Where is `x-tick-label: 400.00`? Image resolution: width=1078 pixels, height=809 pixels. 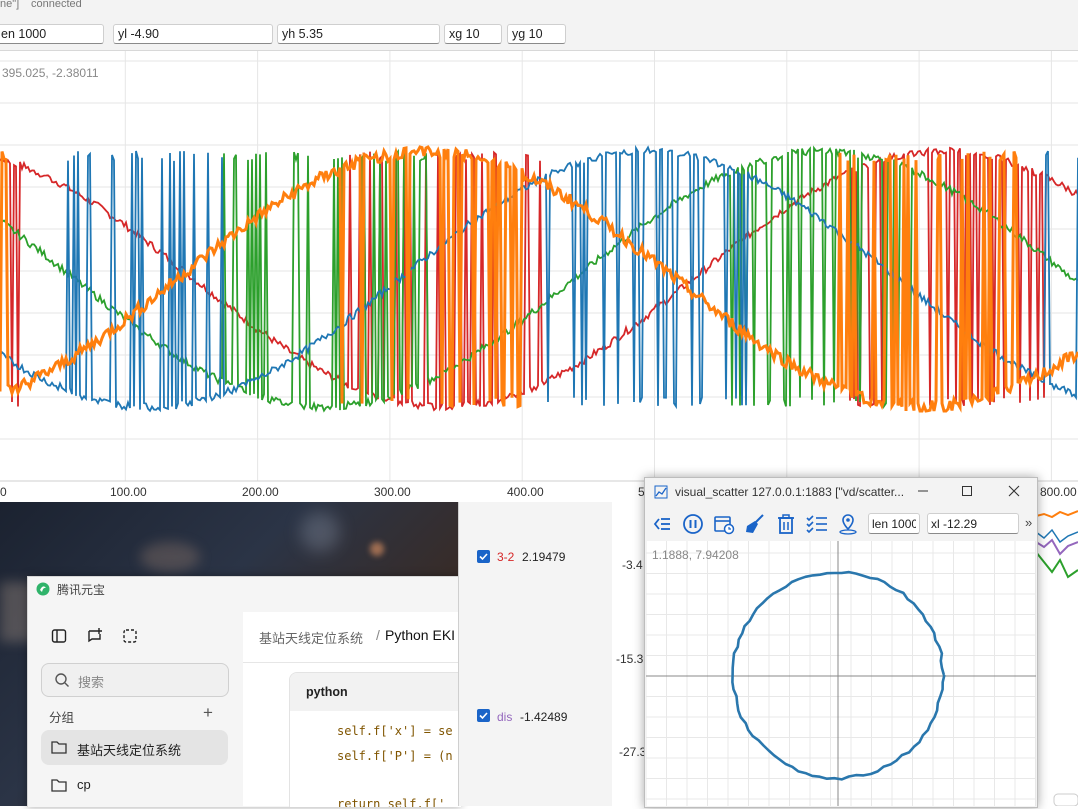
x-tick-label: 400.00 is located at coordinates (525, 492).